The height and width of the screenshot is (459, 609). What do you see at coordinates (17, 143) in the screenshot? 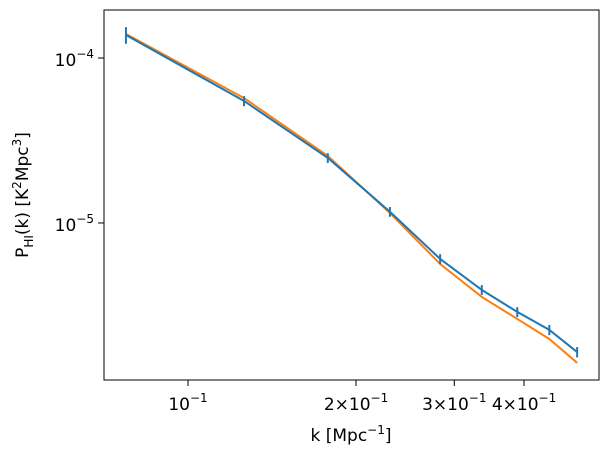
I see `y-label-sup: 3` at bounding box center [17, 143].